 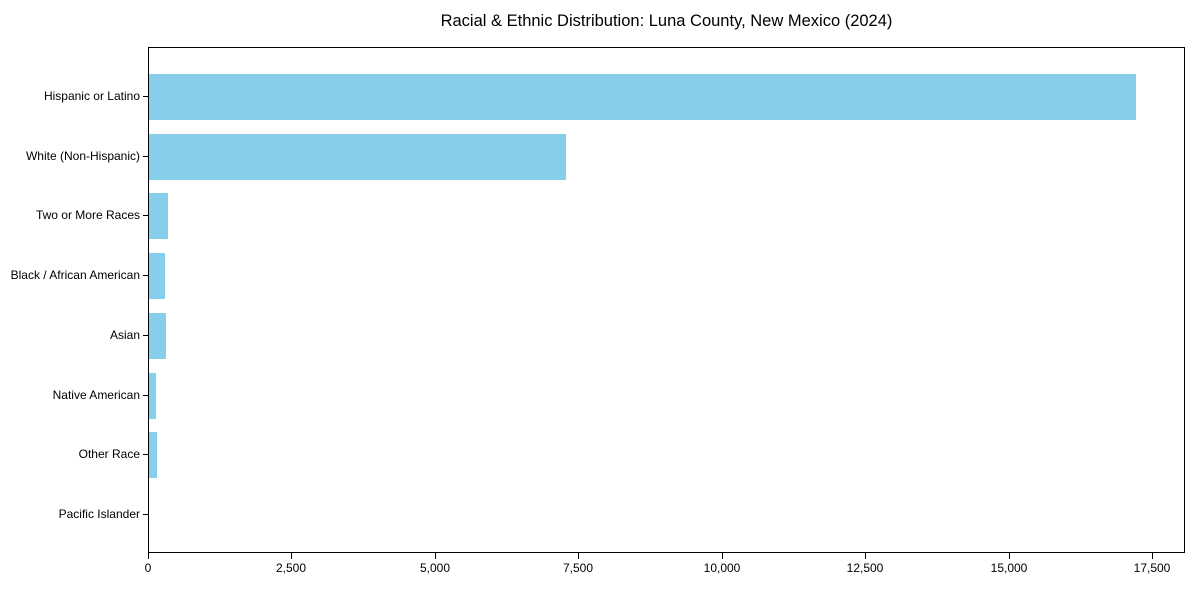 What do you see at coordinates (865, 568) in the screenshot?
I see `x-tick-label: 12,500` at bounding box center [865, 568].